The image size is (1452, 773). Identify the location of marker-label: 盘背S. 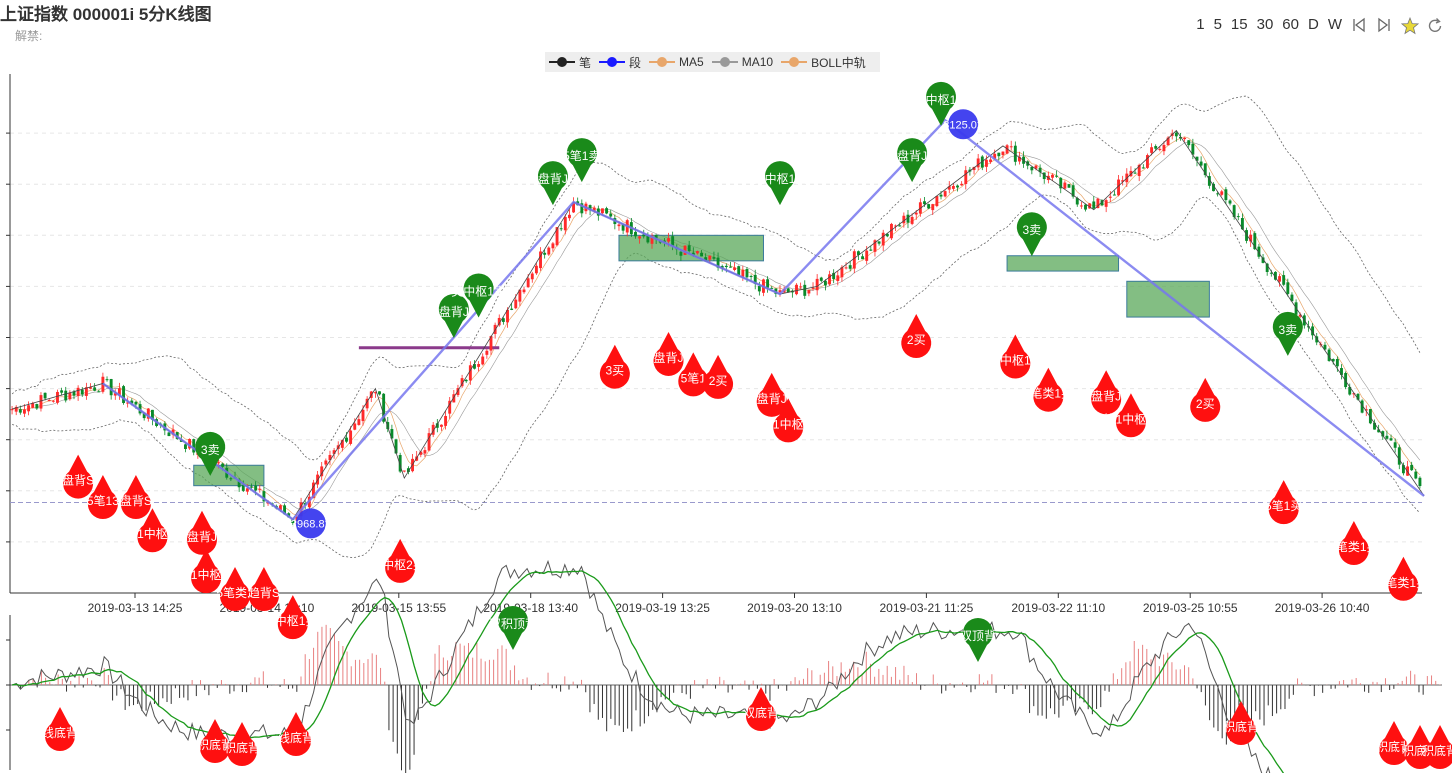
(136, 500).